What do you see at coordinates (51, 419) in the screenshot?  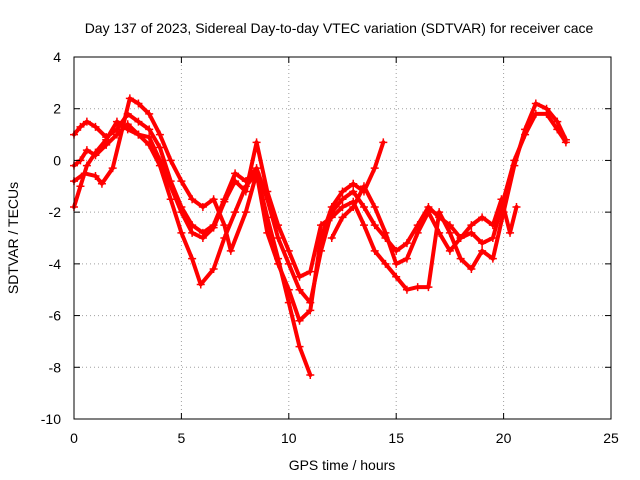 I see `y-tick-label: -10` at bounding box center [51, 419].